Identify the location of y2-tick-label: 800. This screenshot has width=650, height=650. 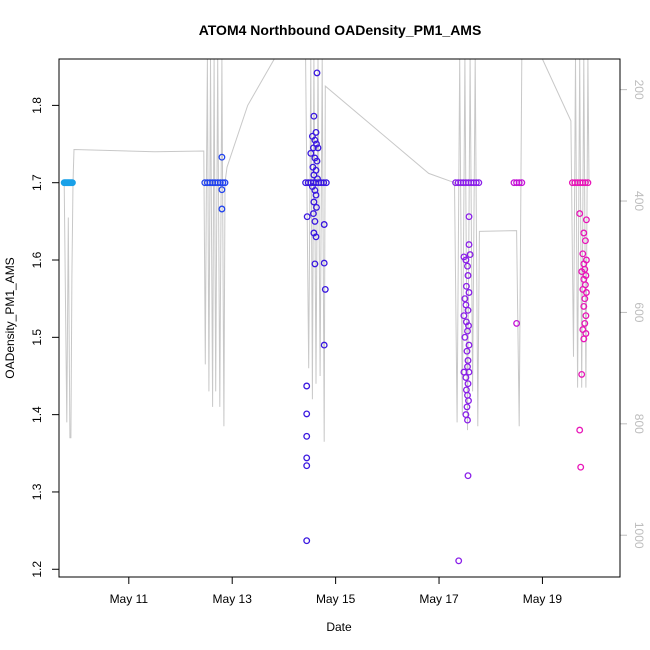
(639, 424).